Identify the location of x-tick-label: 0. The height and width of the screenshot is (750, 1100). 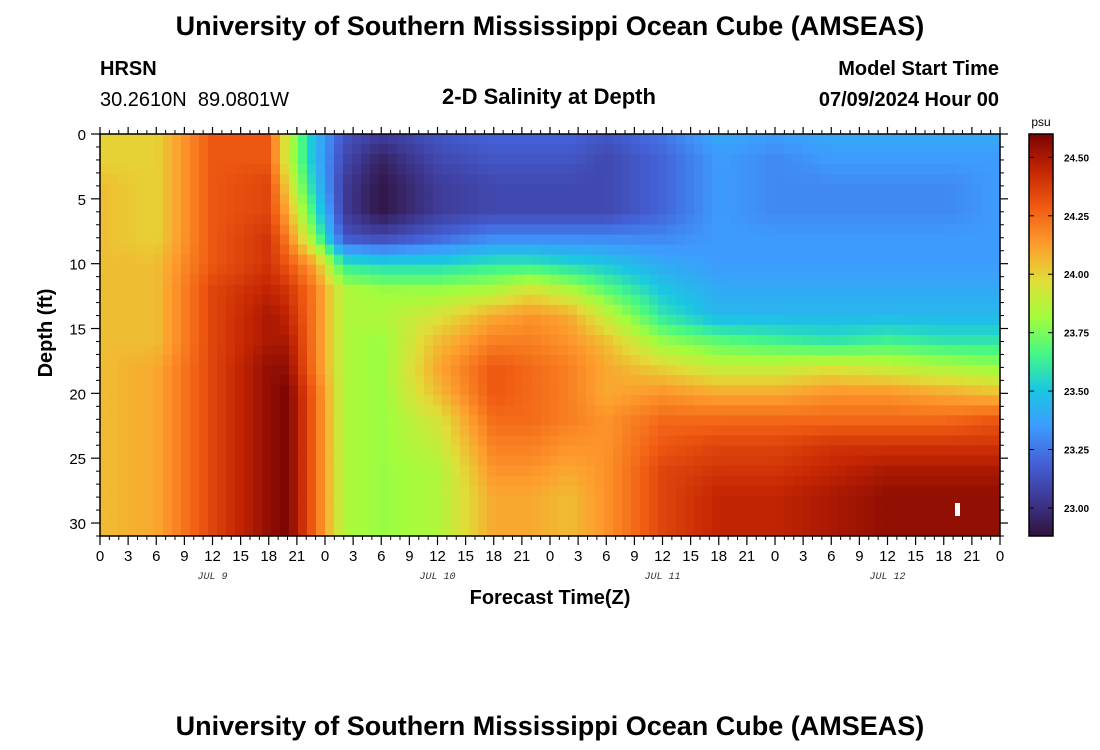
(100, 556).